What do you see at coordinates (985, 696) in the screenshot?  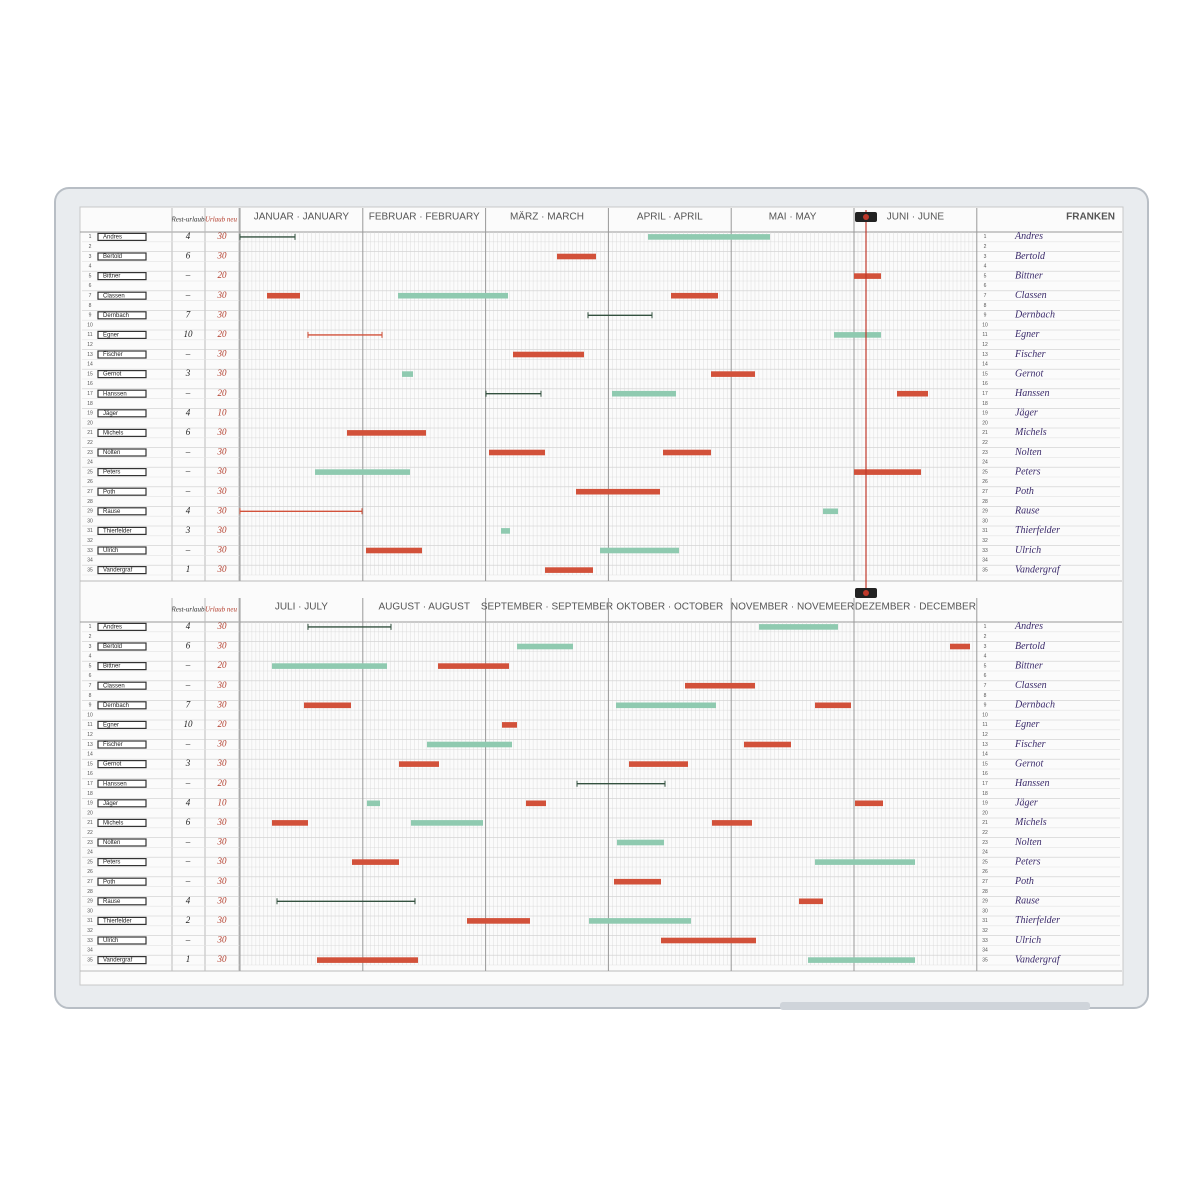 I see `row-number: 8` at bounding box center [985, 696].